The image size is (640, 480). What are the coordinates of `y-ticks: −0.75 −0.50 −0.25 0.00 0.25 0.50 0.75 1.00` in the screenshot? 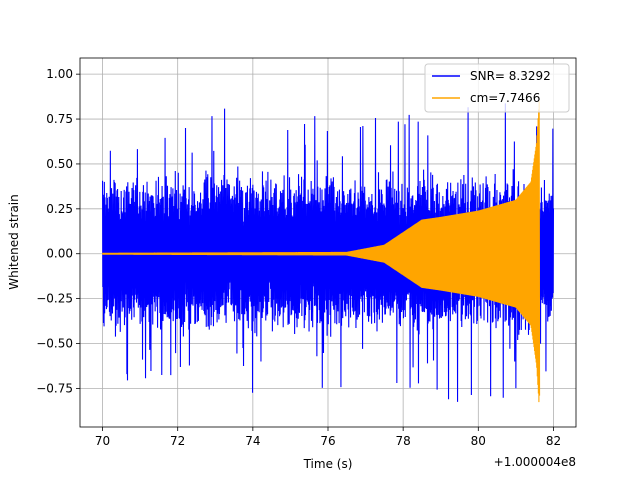 It's located at (58, 231).